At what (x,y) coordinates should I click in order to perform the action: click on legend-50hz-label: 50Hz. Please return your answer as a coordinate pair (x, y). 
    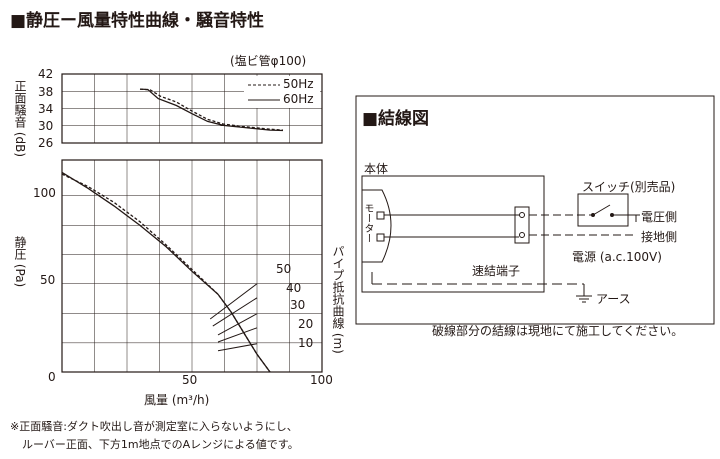
    Looking at the image, I should click on (298, 84).